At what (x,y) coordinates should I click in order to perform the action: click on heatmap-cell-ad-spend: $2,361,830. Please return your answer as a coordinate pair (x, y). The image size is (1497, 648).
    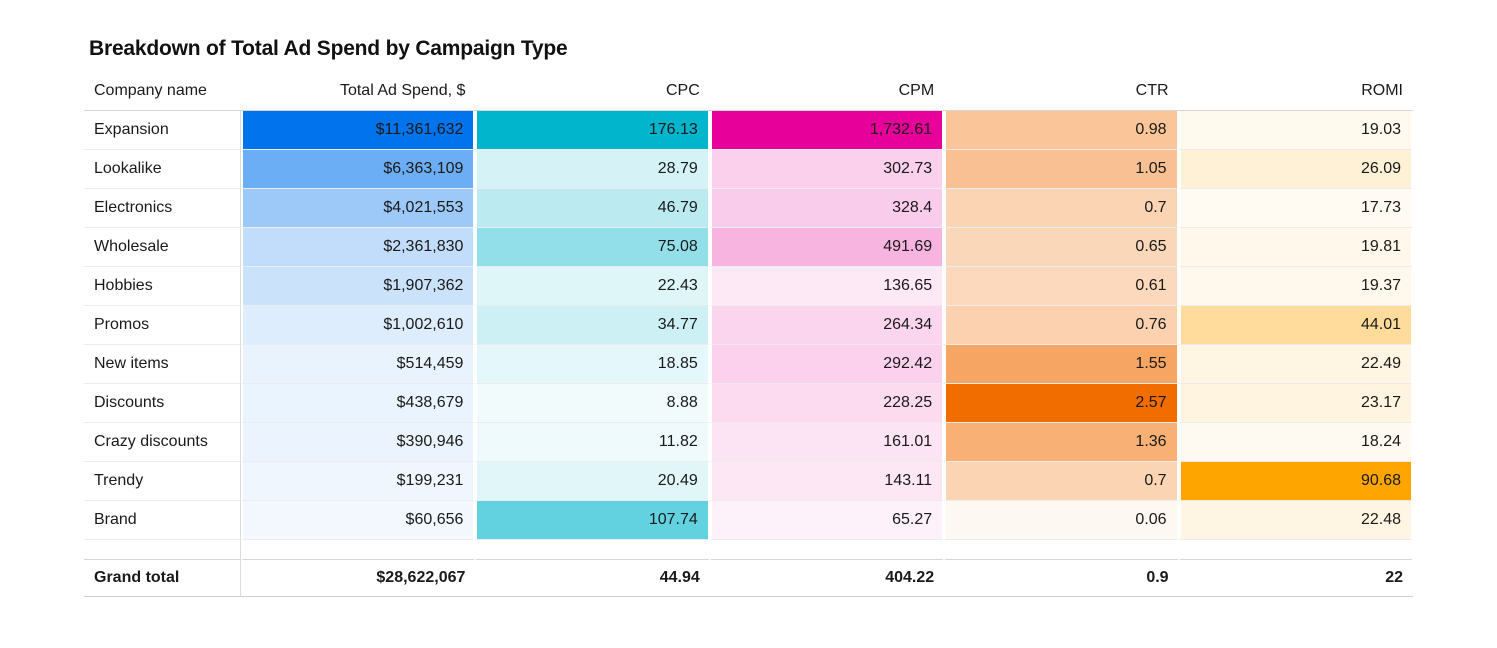
    Looking at the image, I should click on (358, 247).